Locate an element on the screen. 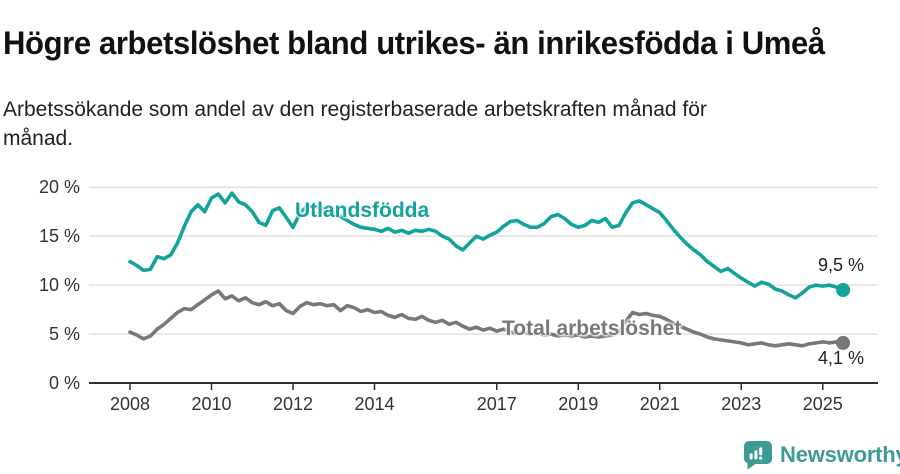 This screenshot has width=900, height=474. y-tick-label: 5 % is located at coordinates (64, 334).